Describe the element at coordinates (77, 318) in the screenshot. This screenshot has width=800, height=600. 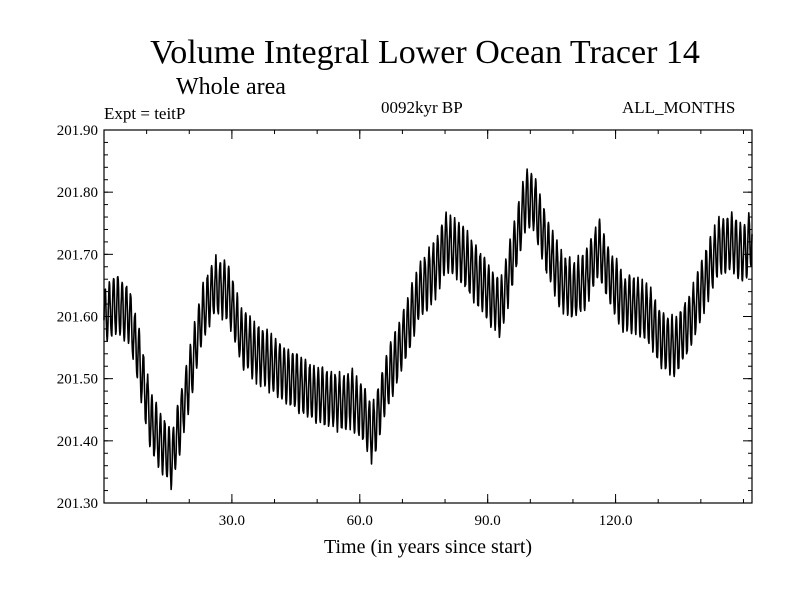
I see `y-tick-label: 201.60` at that location.